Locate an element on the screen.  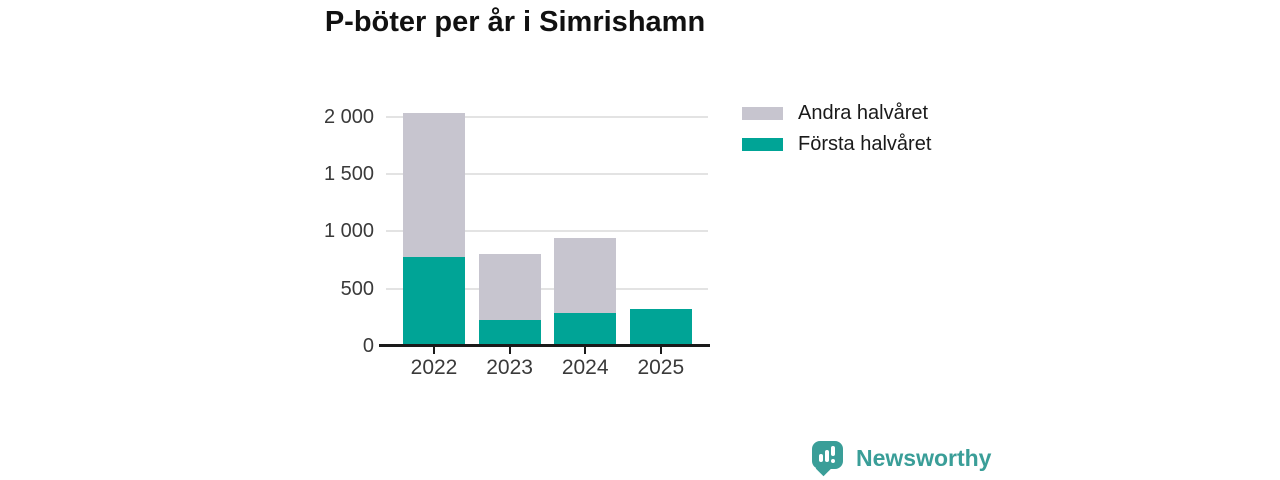
bar-segment-2023-andra is located at coordinates (509, 287).